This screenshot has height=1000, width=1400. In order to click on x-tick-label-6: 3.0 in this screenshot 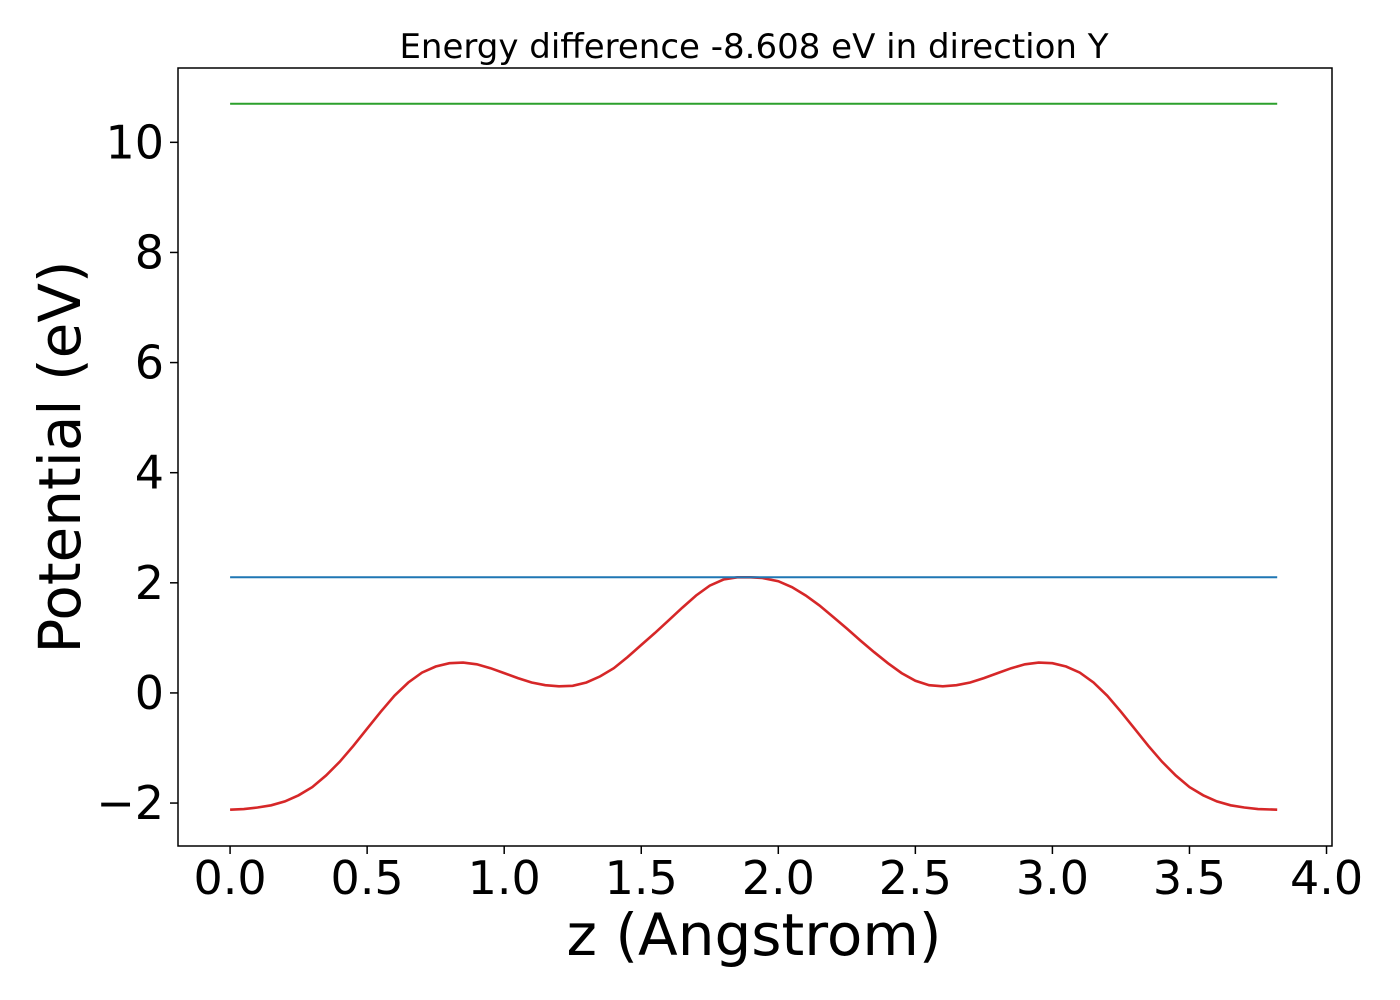, I will do `click(1052, 878)`.